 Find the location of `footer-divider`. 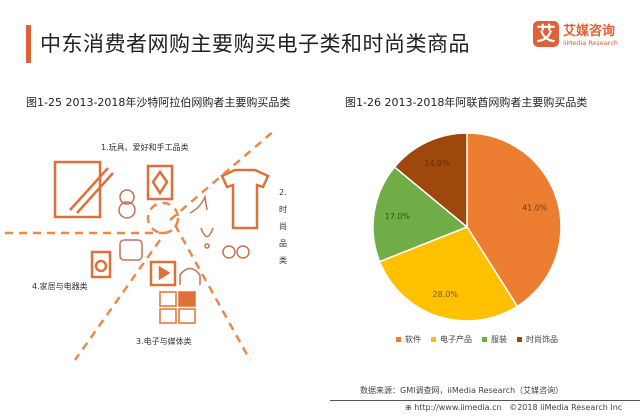

footer-divider is located at coordinates (485, 400).